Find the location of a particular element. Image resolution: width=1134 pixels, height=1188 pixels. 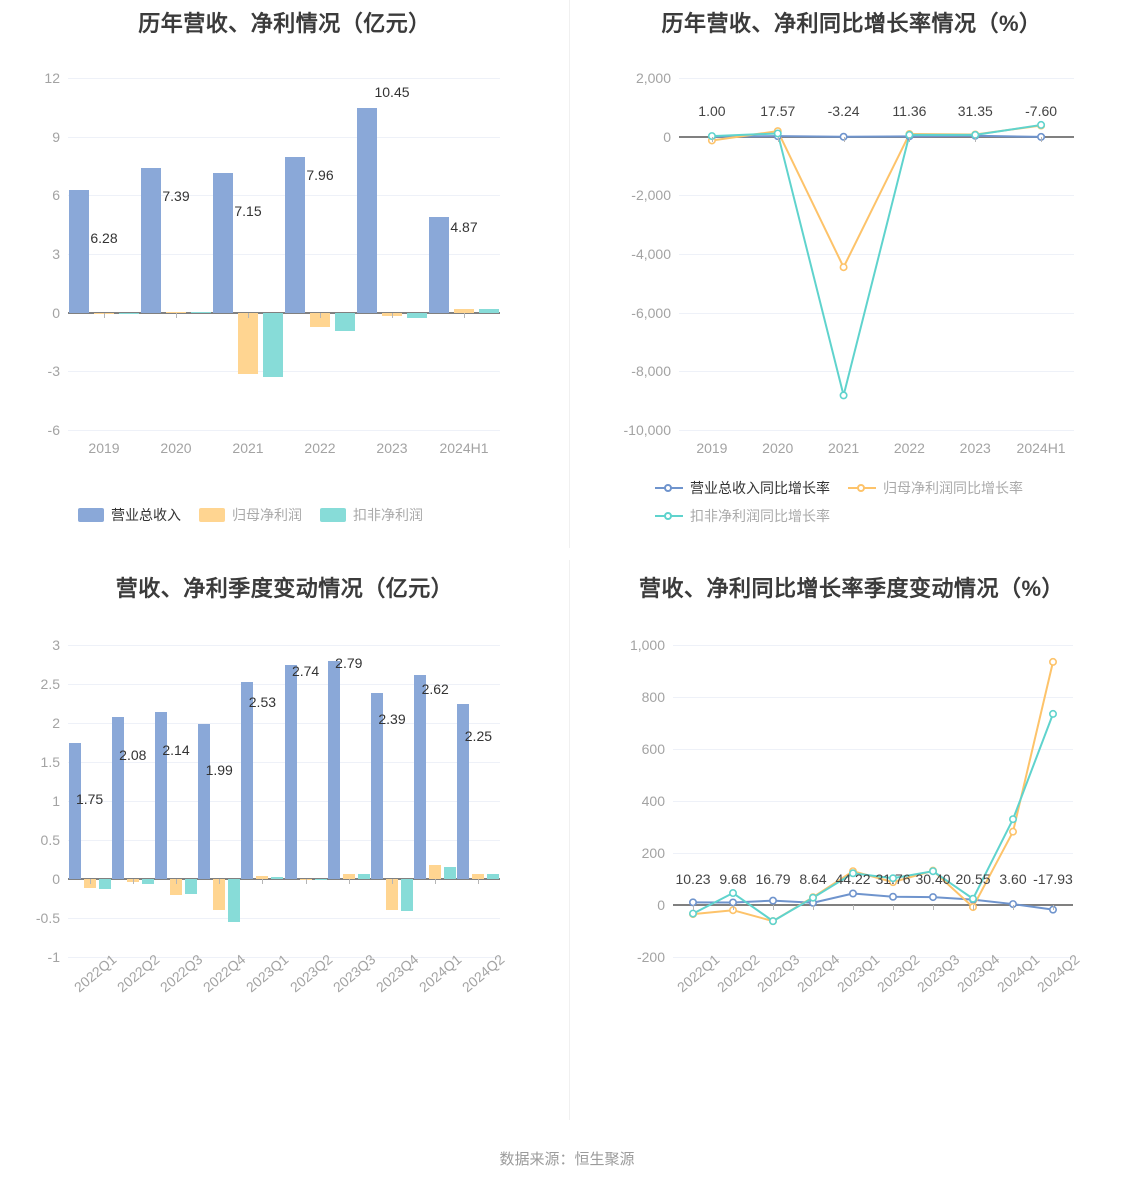

bar-value-label: 10.45 is located at coordinates (392, 92).